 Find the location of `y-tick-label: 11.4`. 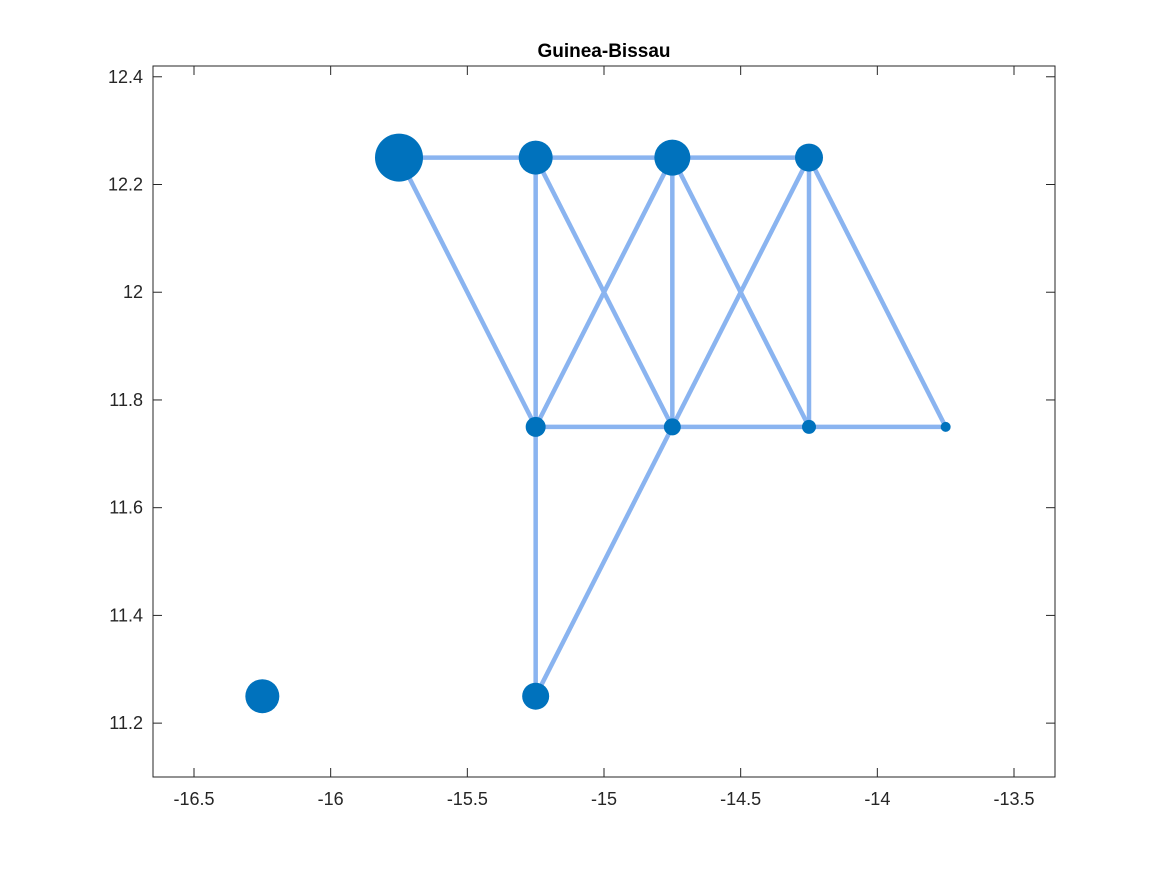

y-tick-label: 11.4 is located at coordinates (126, 615).